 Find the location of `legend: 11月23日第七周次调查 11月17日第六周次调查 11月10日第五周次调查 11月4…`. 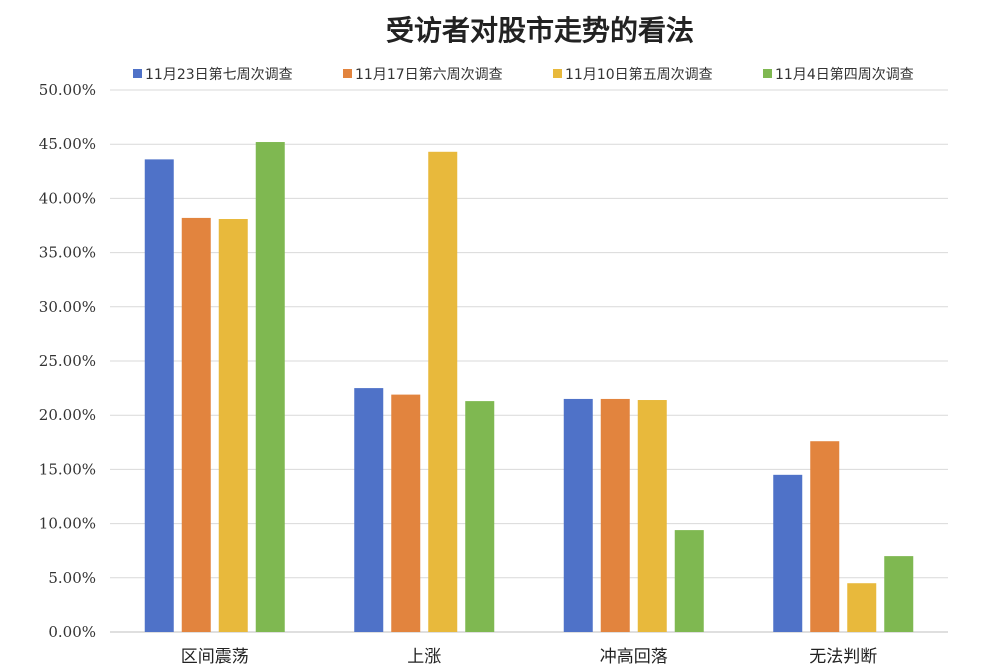

legend: 11月23日第七周次调查 11月17日第六周次调查 11月10日第五周次调查 11月4… is located at coordinates (523, 74).